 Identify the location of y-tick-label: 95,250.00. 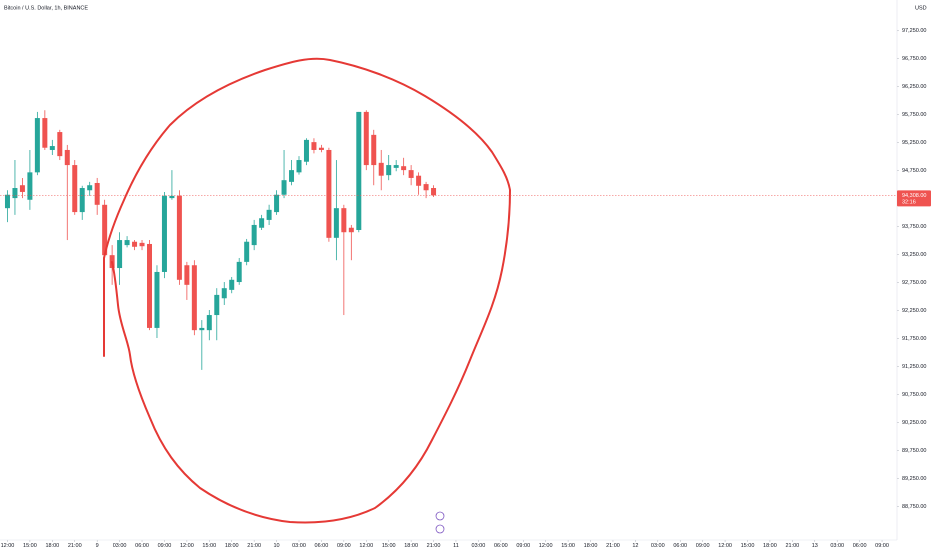
(914, 143).